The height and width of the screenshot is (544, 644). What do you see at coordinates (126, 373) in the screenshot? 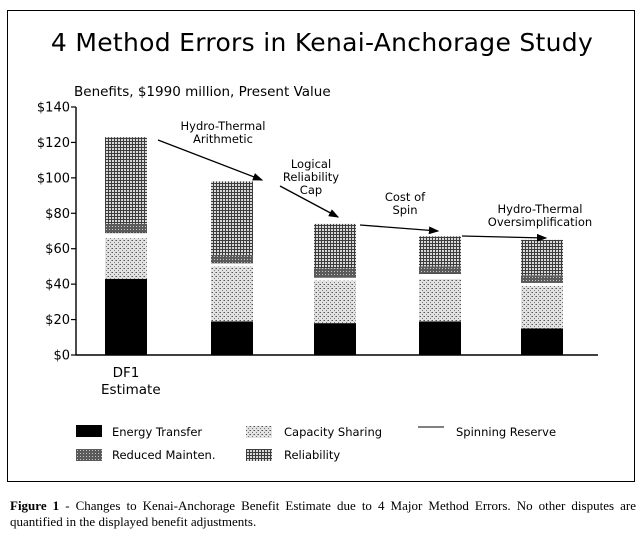
I see `category-label-line-1: DF1` at bounding box center [126, 373].